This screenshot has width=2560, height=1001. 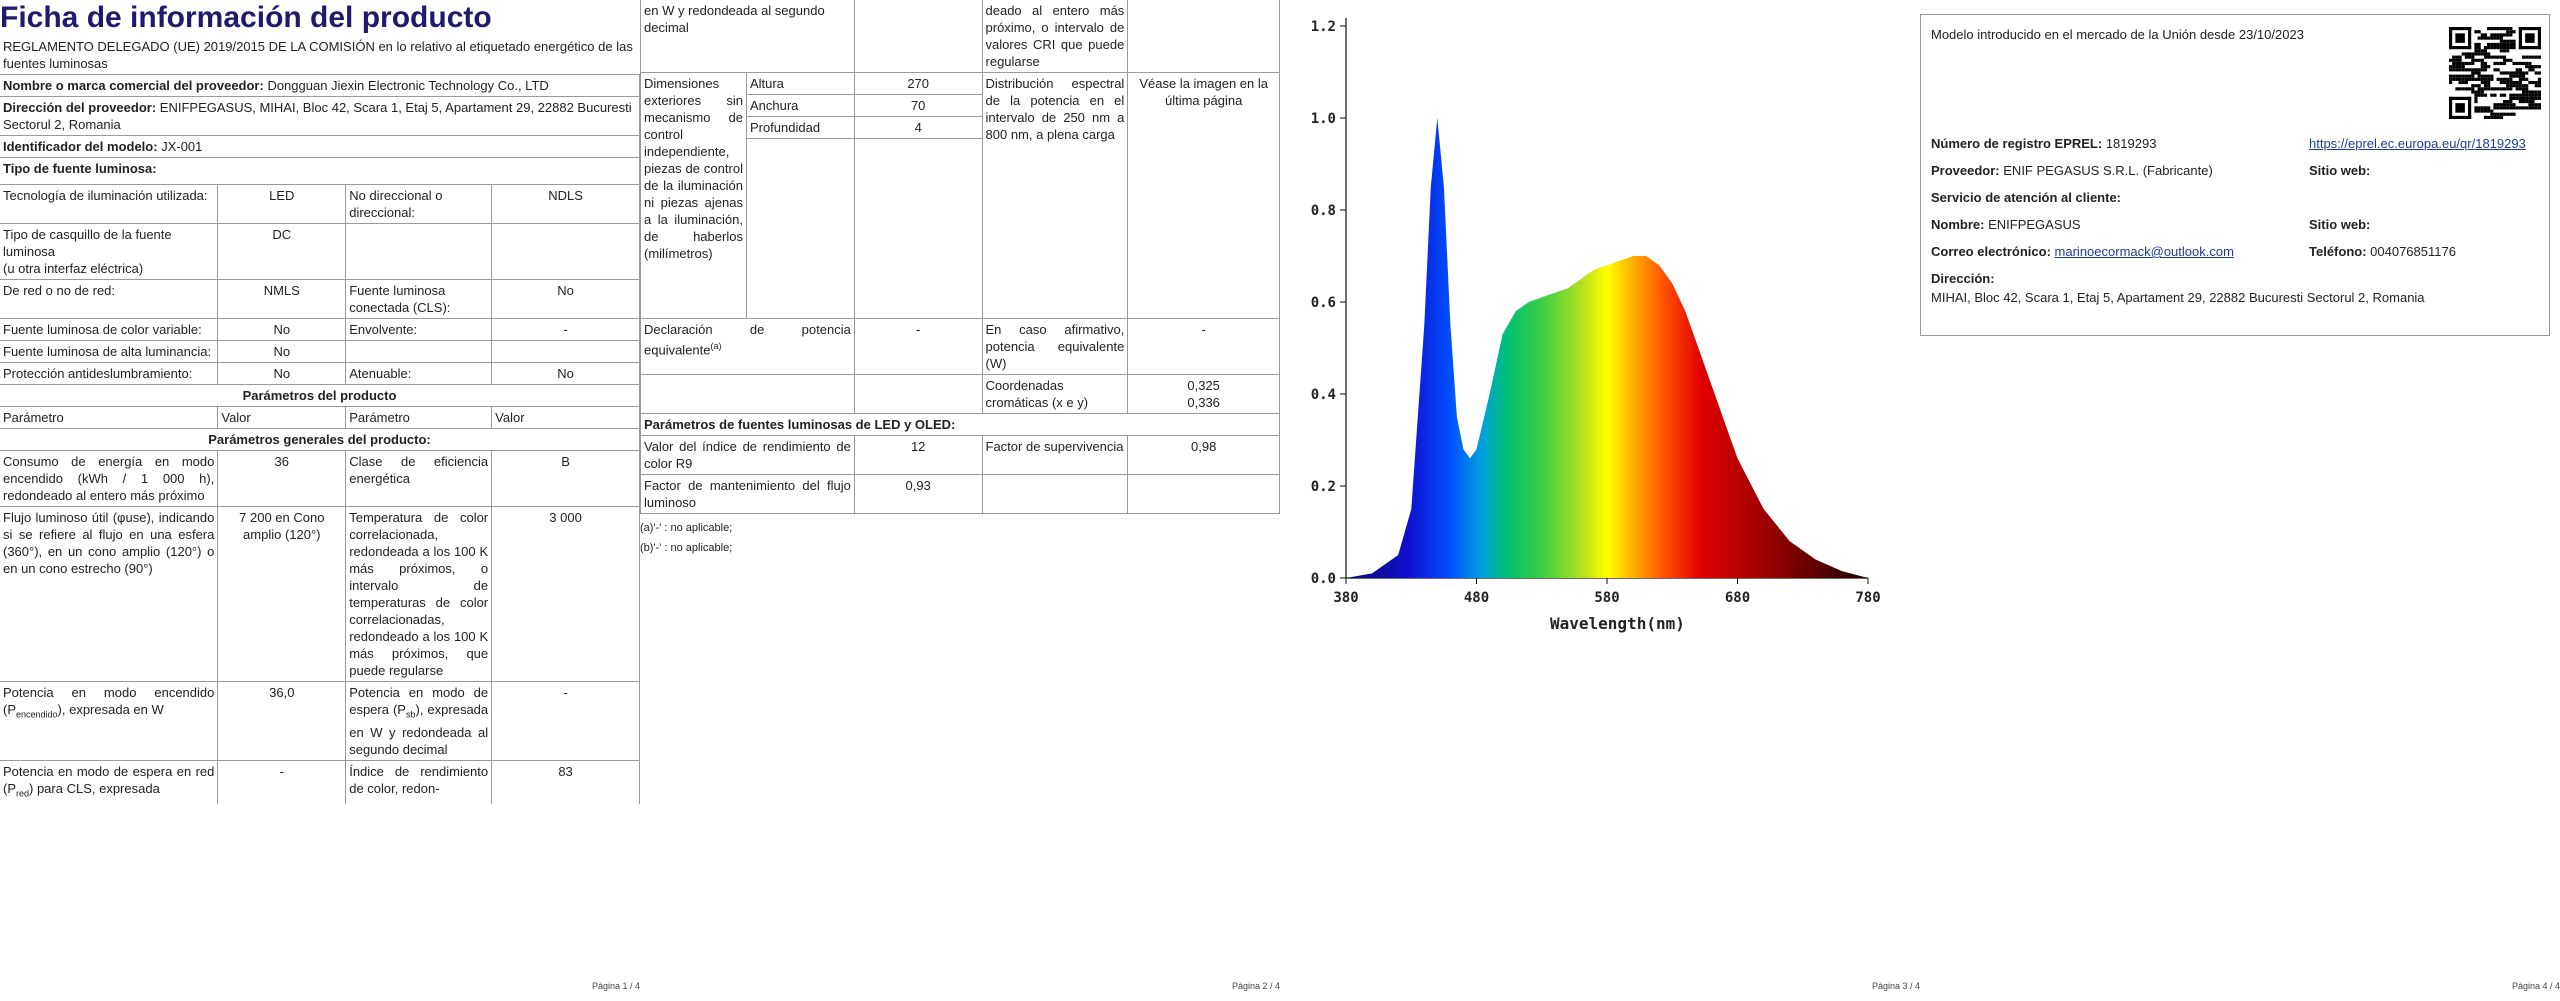 What do you see at coordinates (419, 373) in the screenshot?
I see `dimmable-label: Atenuable:` at bounding box center [419, 373].